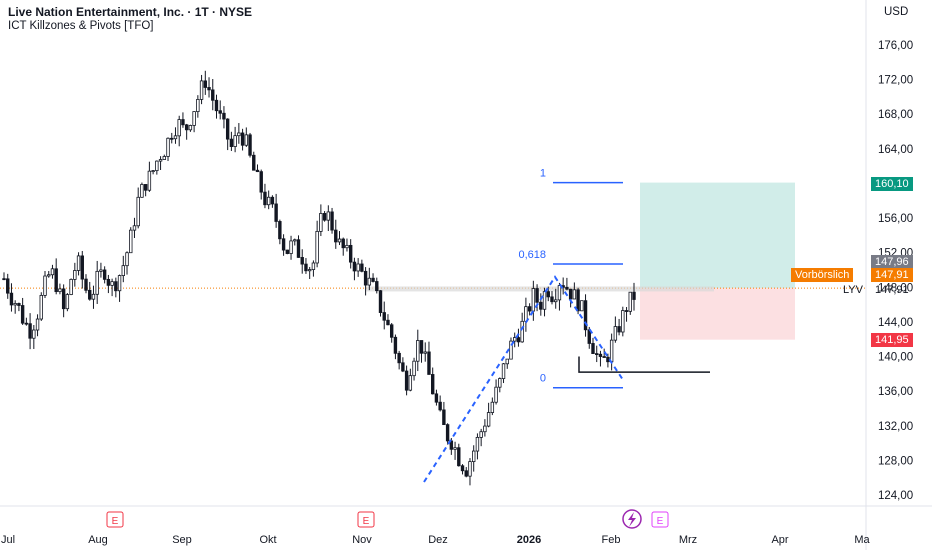  I want to click on y-tick-label: 148,00, so click(895, 288).